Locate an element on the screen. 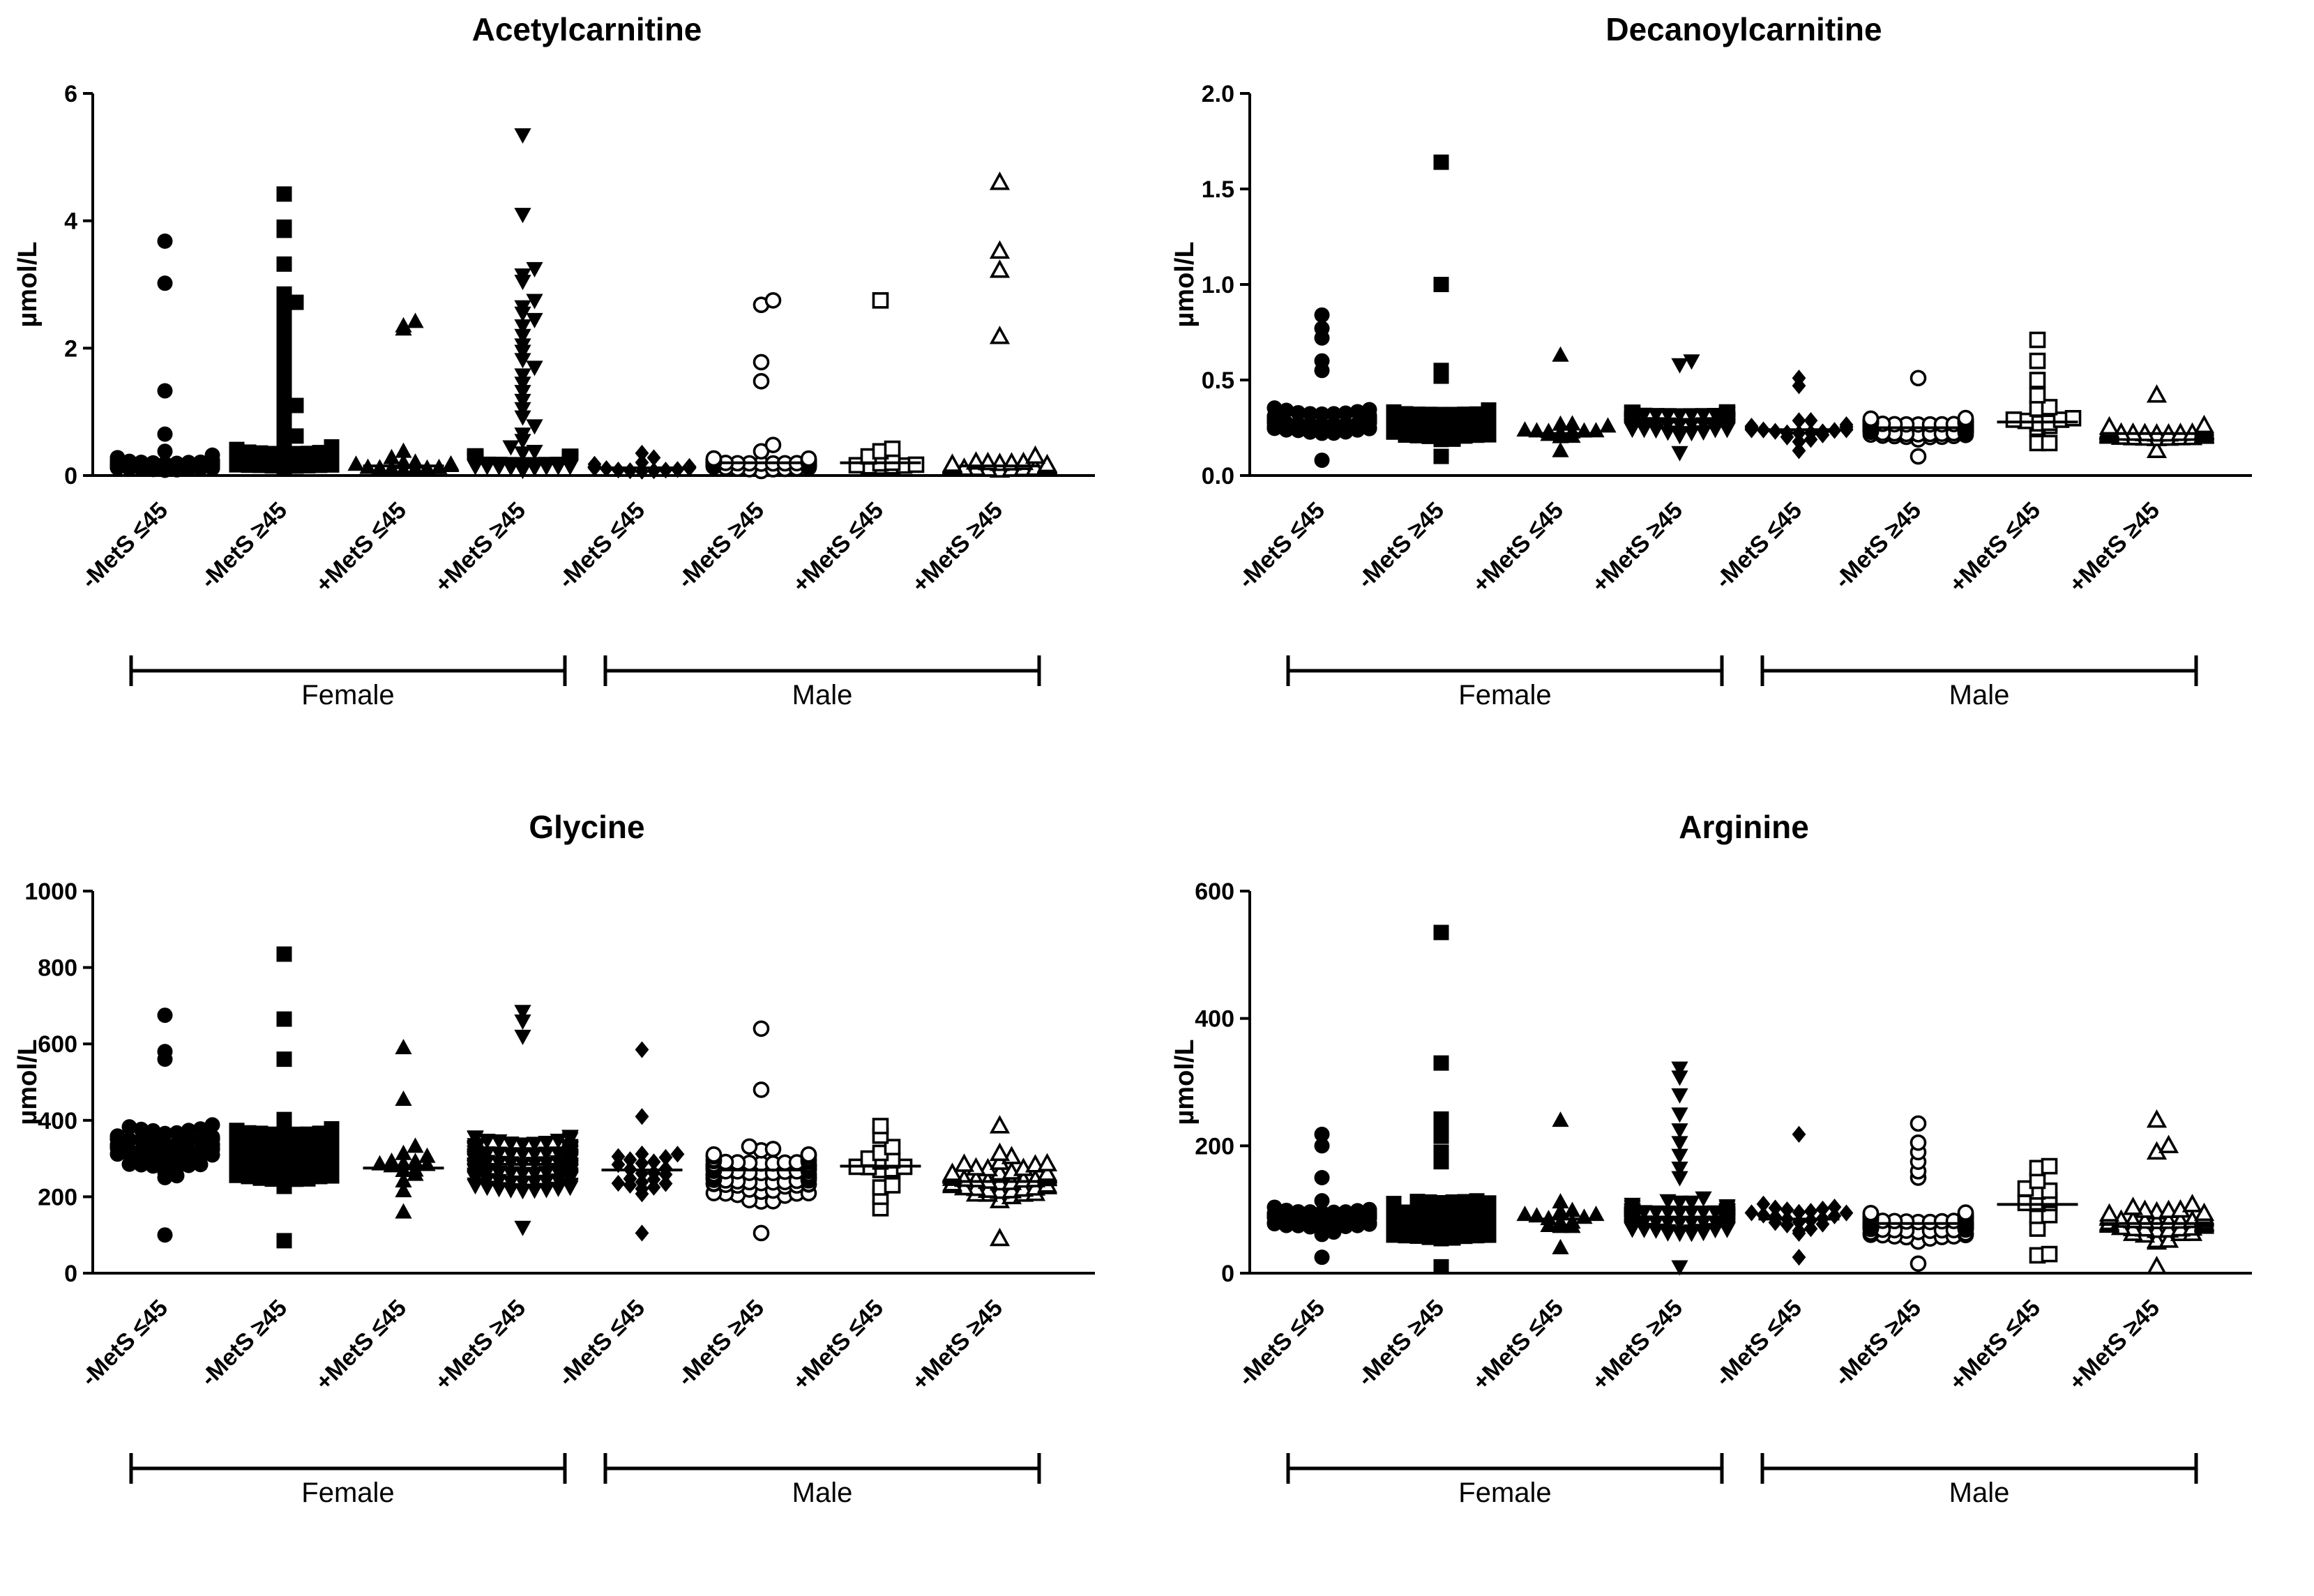 This screenshot has width=2314, height=1596. y-tick-label: 600 is located at coordinates (58, 1044).